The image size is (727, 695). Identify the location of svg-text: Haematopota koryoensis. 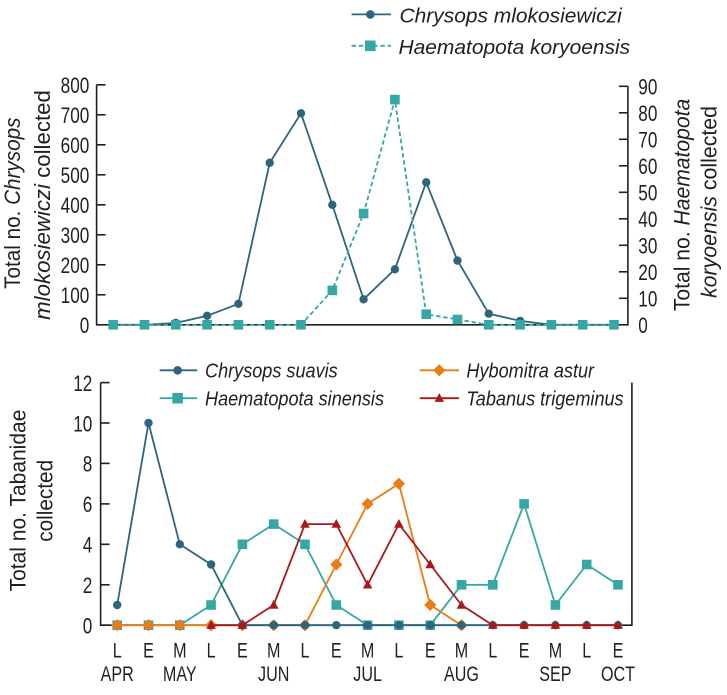
(515, 47).